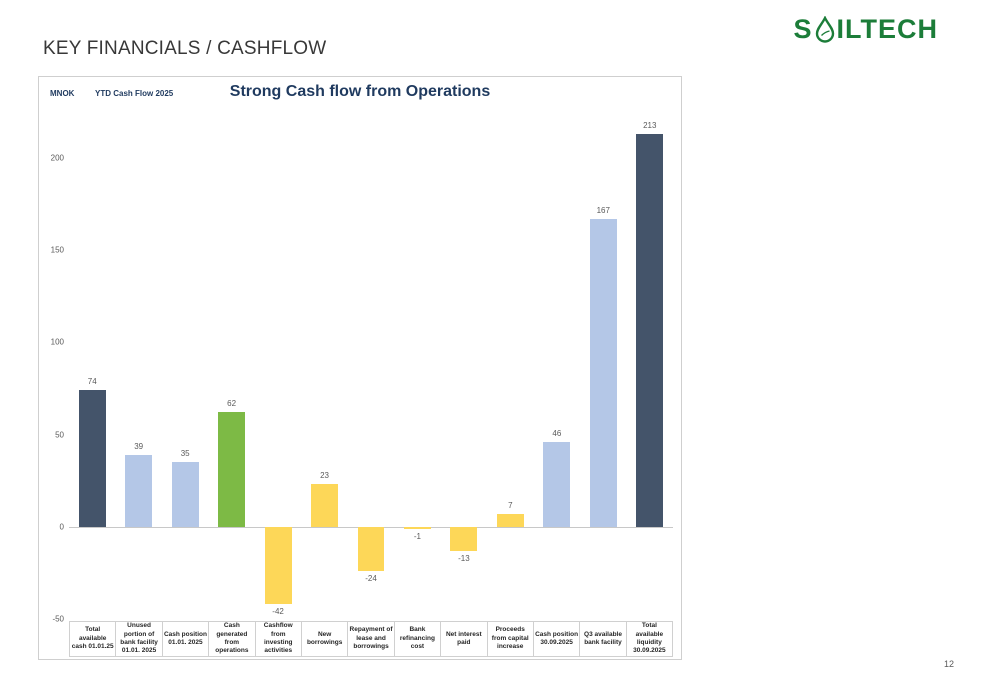  What do you see at coordinates (93, 639) in the screenshot?
I see `x-category-label: Total available cash 01.01.25` at bounding box center [93, 639].